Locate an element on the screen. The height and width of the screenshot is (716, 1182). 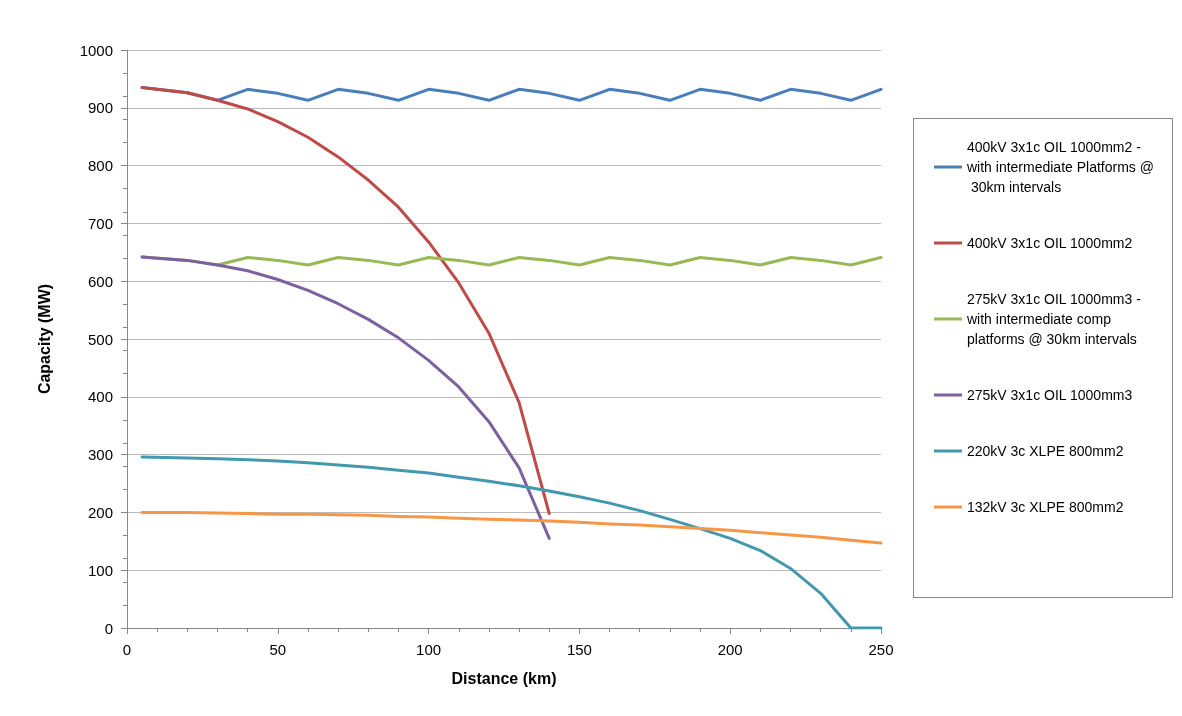
x-tick-label: 150 is located at coordinates (579, 649).